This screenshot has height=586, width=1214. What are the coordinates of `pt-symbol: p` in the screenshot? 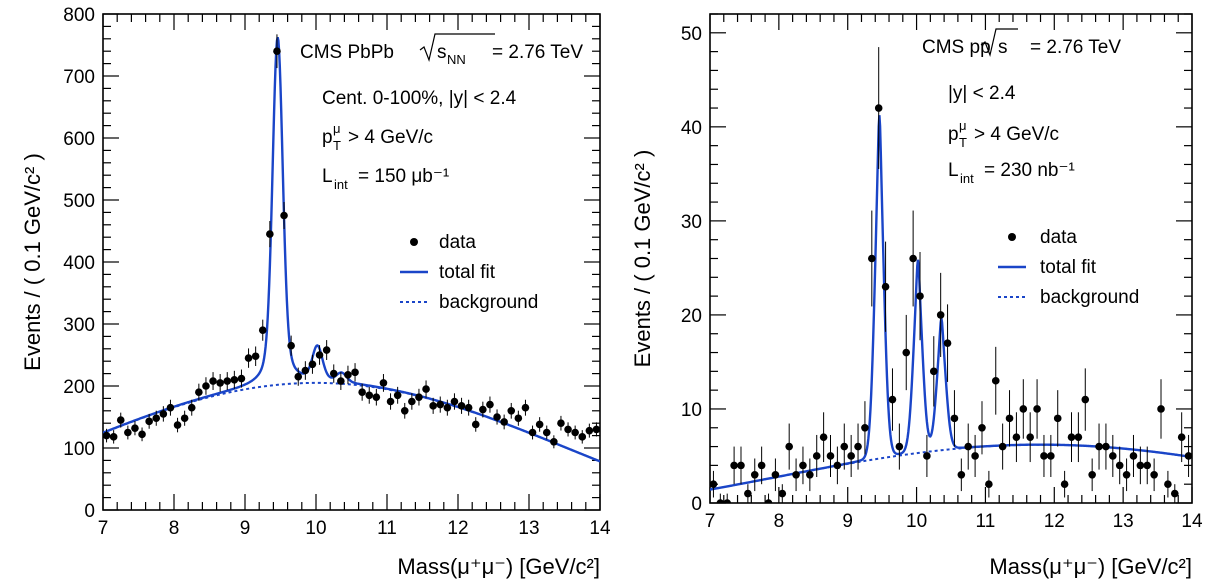 It's located at (327, 137).